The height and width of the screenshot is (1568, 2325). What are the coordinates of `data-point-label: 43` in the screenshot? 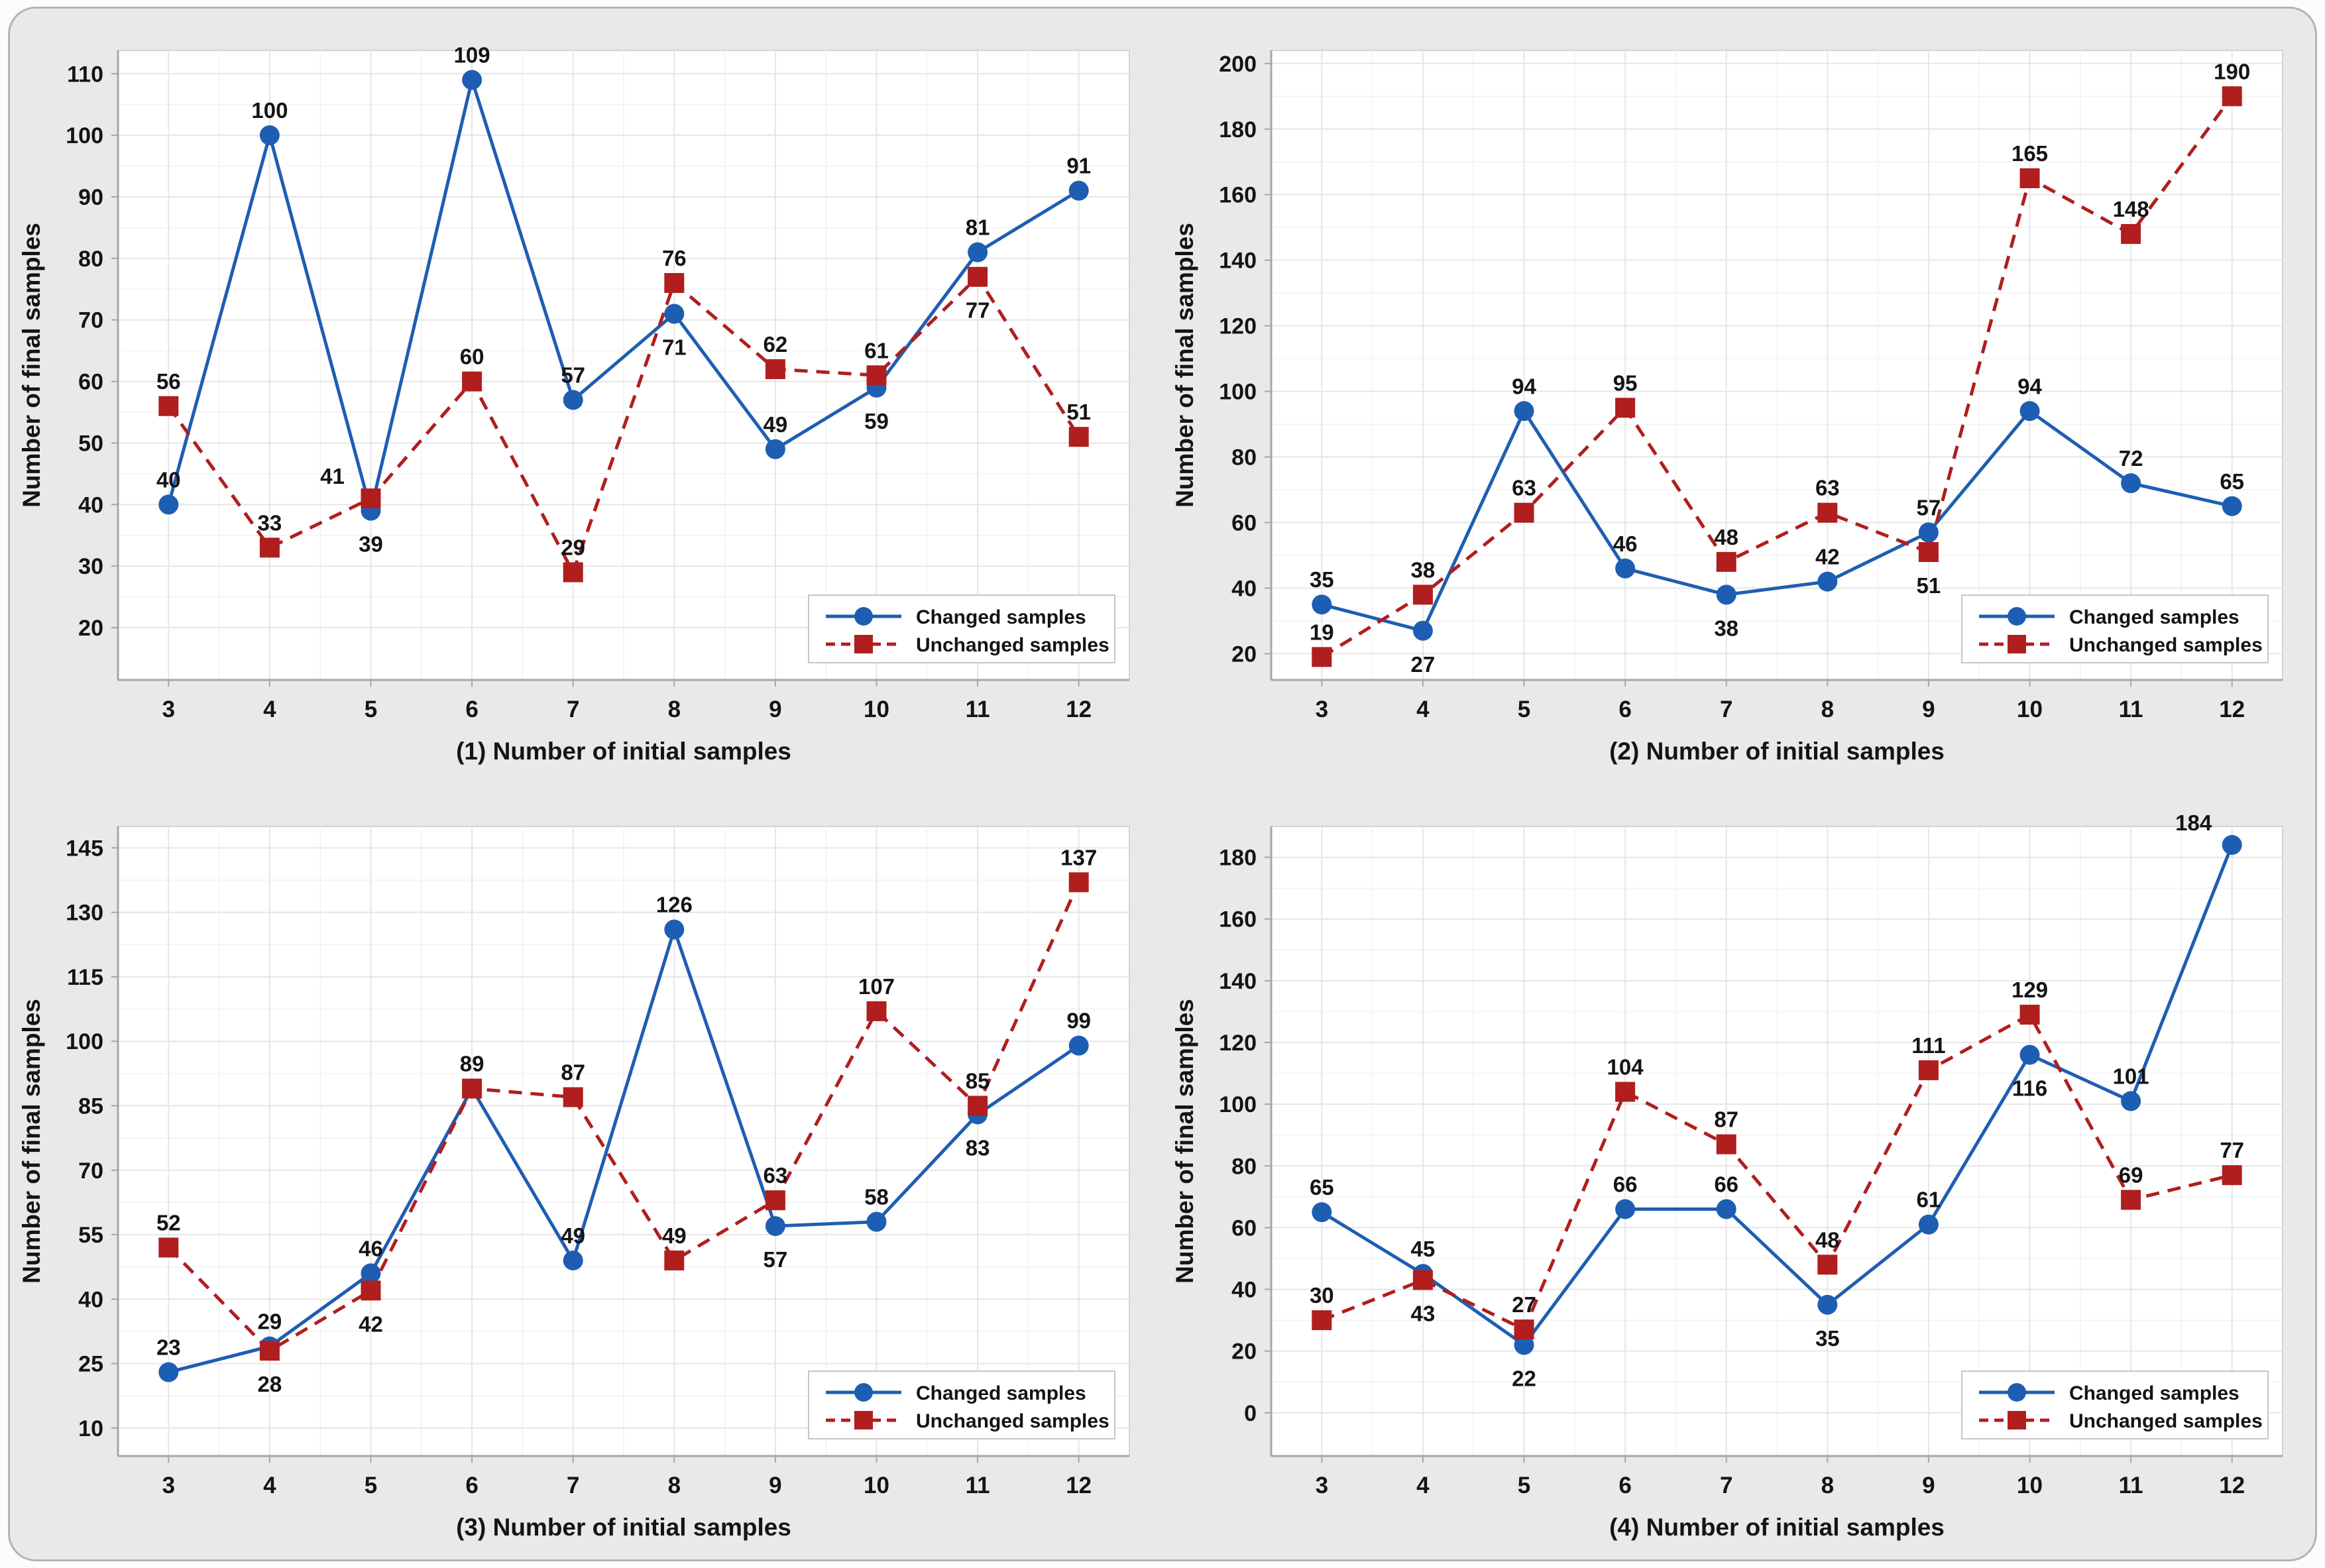 It's located at (1424, 1314).